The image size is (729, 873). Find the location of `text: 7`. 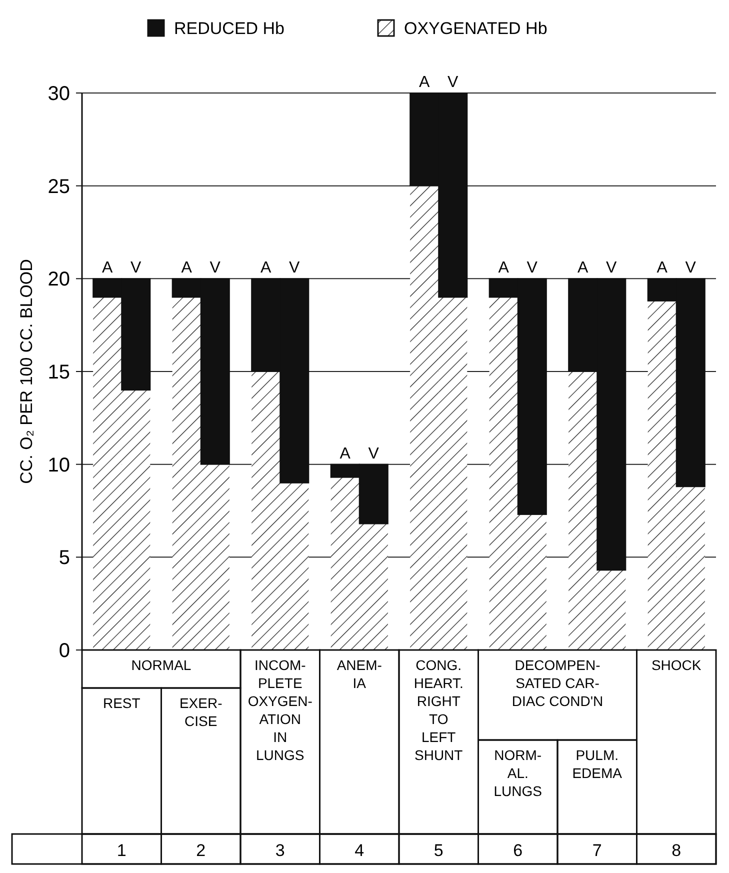

text: 7 is located at coordinates (597, 850).